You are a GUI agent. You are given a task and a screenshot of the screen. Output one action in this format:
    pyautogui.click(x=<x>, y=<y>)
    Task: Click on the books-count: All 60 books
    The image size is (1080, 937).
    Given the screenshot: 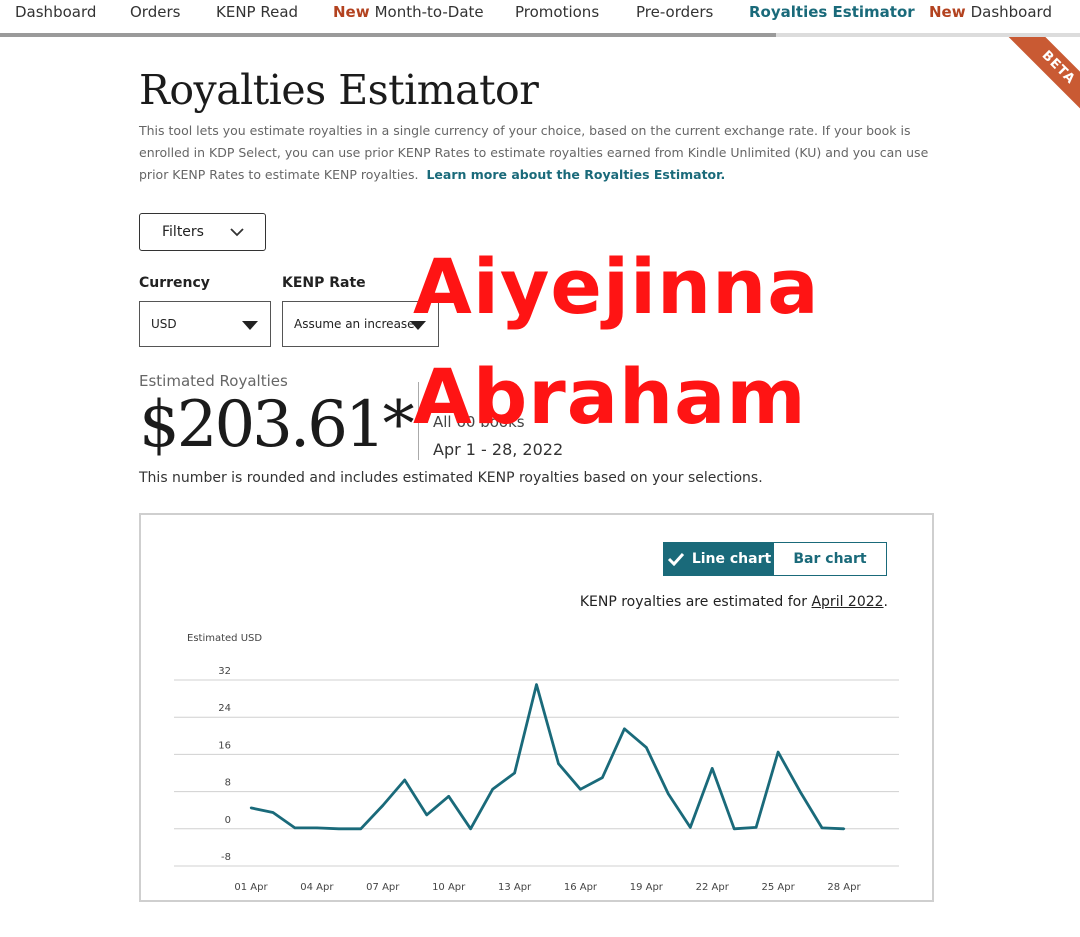 What is the action you would take?
    pyautogui.click(x=479, y=422)
    